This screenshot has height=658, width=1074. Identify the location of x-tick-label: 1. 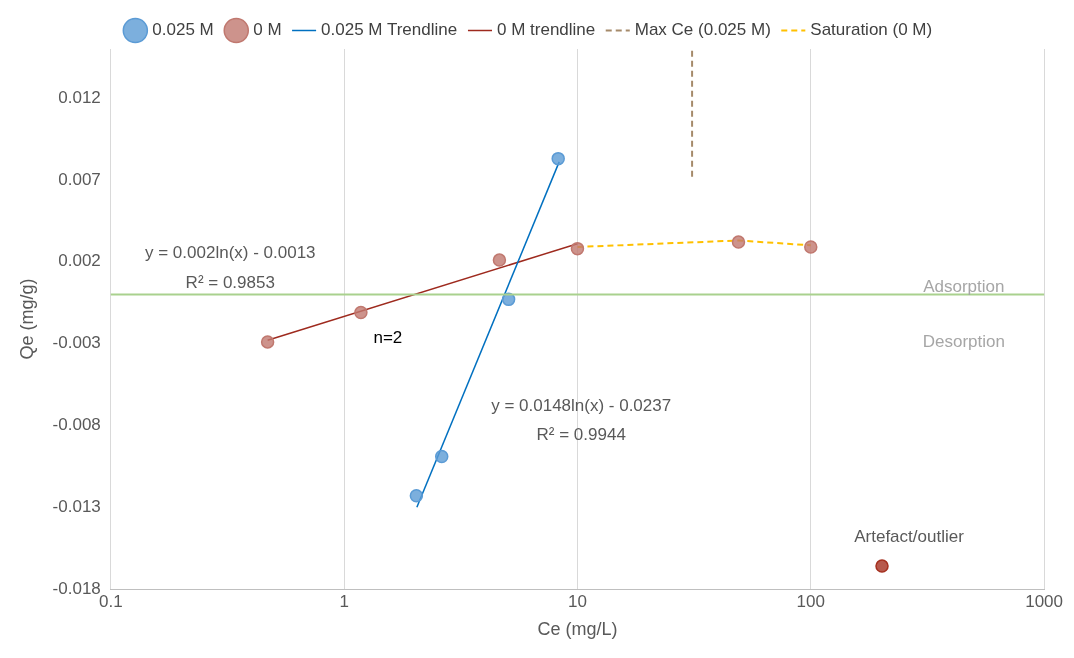
(344, 601).